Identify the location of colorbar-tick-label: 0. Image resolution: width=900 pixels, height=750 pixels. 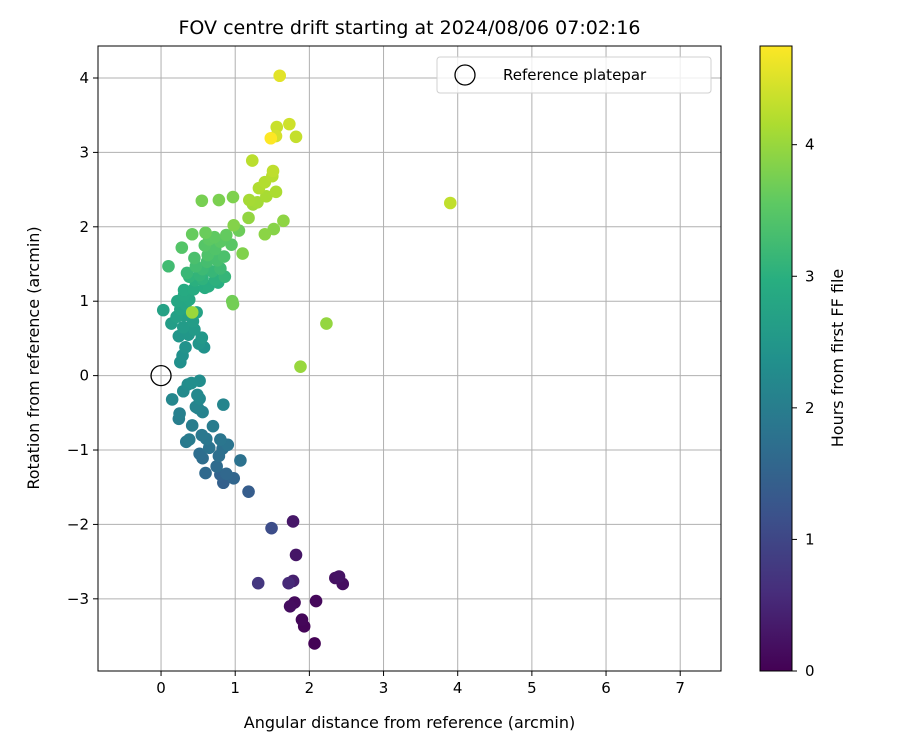
(810, 671).